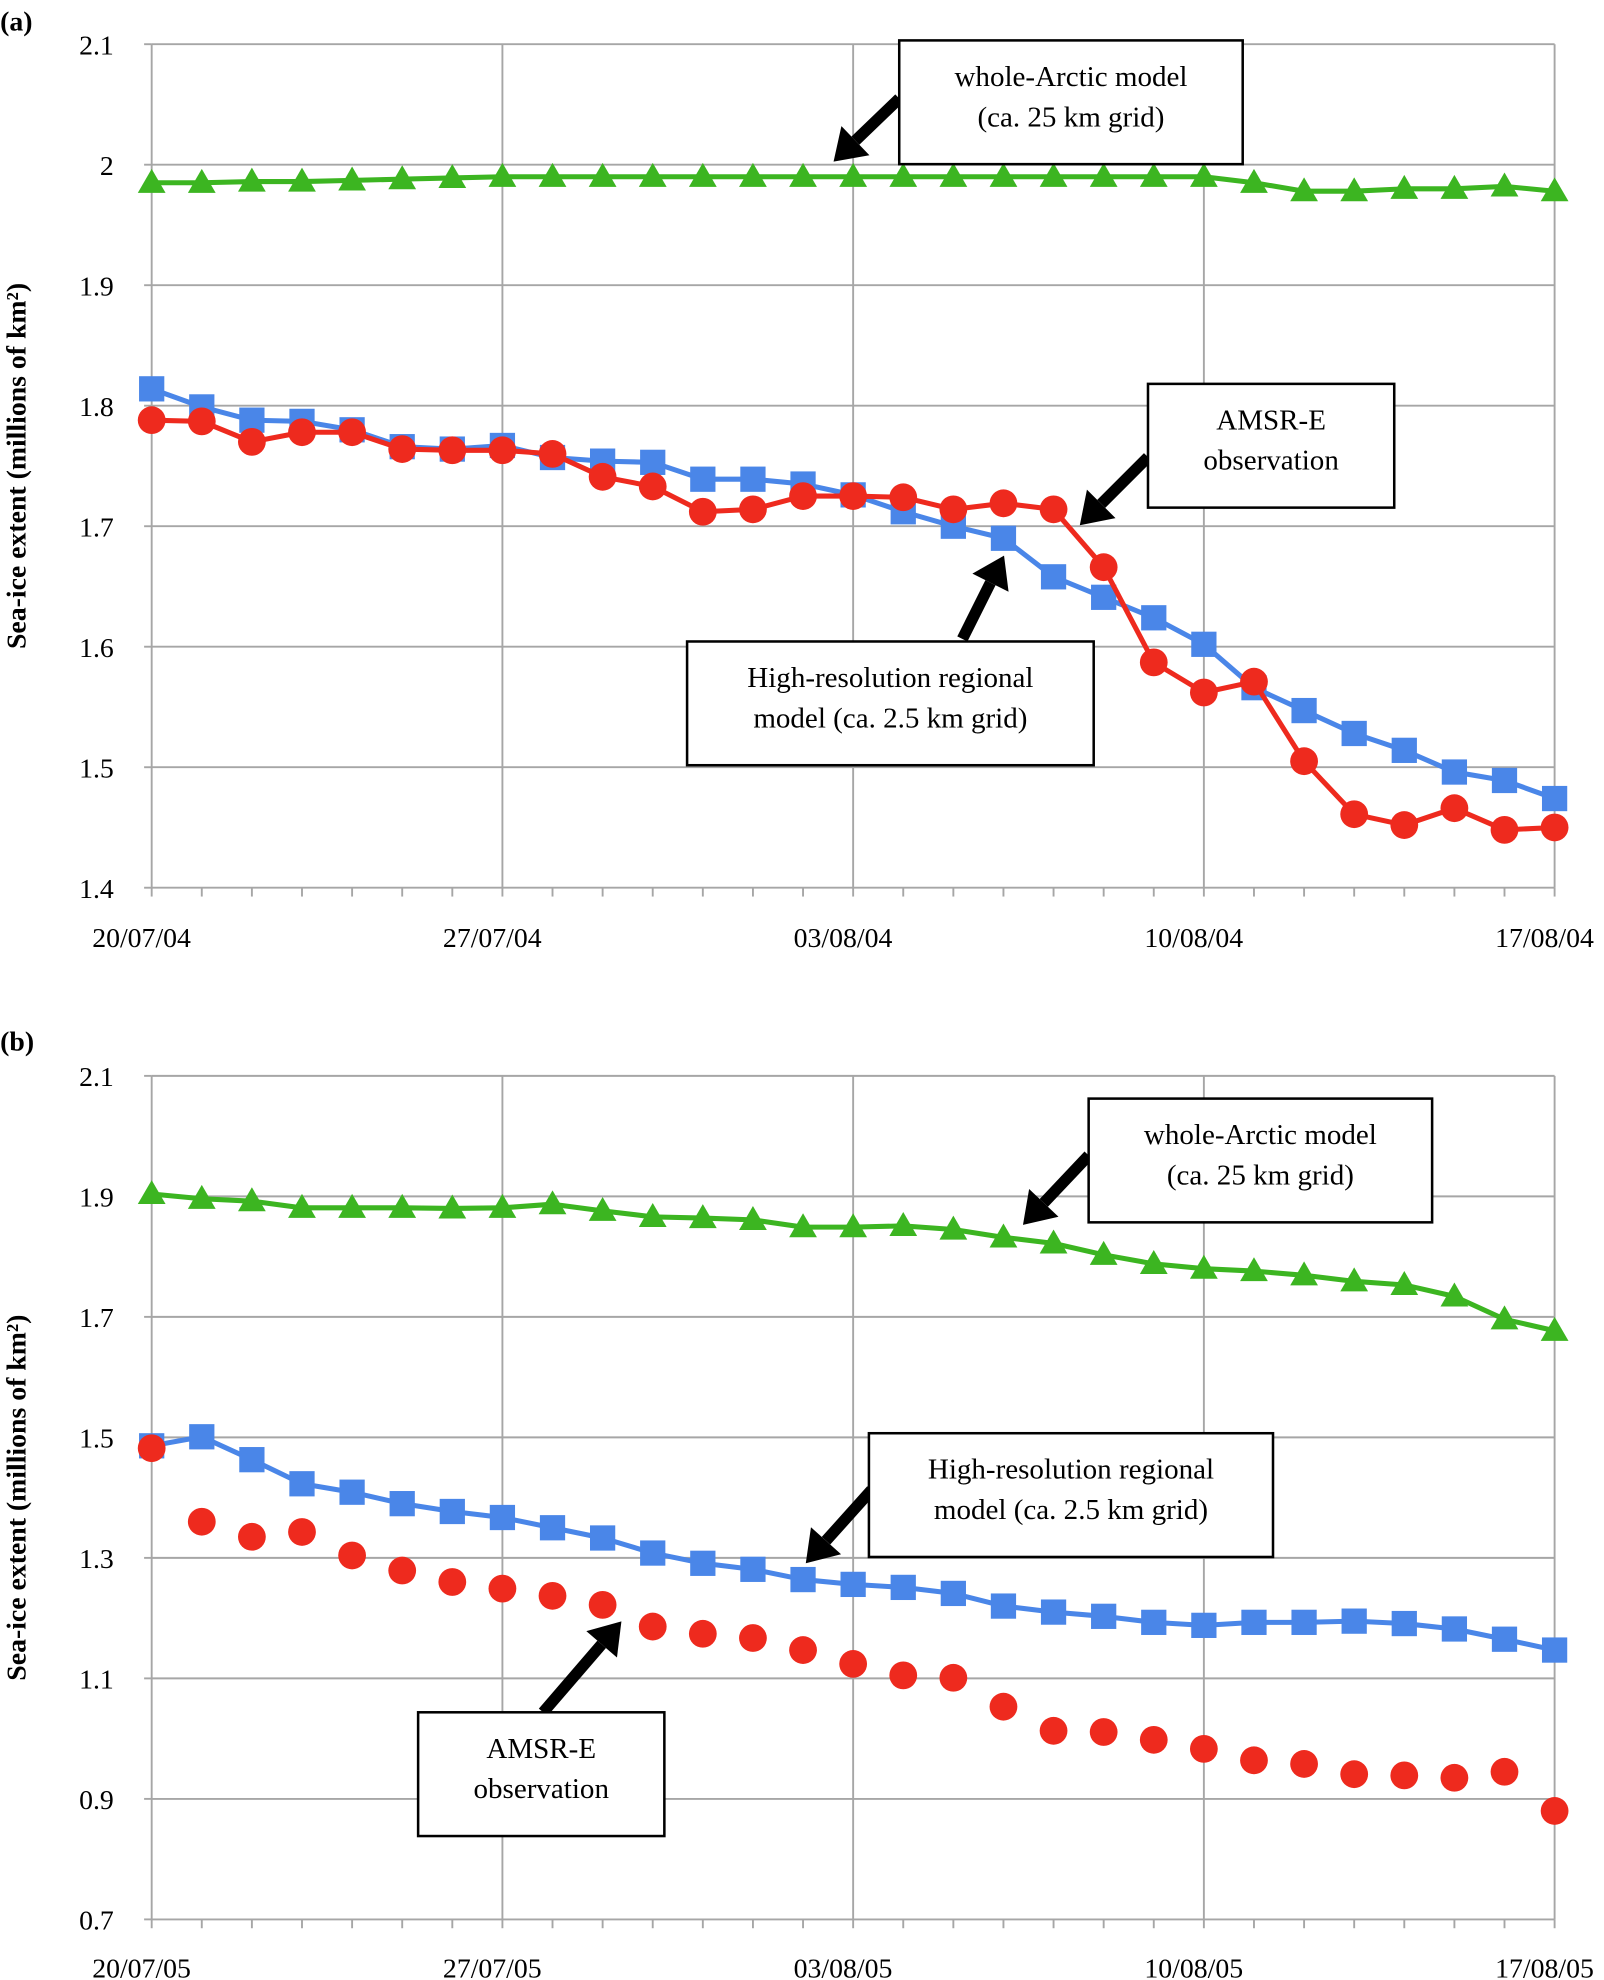 The height and width of the screenshot is (1980, 1604). I want to click on annotation-arrow-shaft, so click(1066, 1179).